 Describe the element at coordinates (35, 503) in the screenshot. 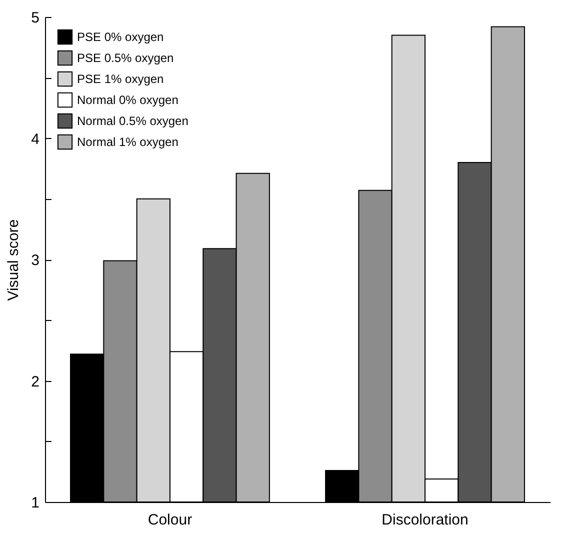

I see `y-tick-label: 1` at that location.